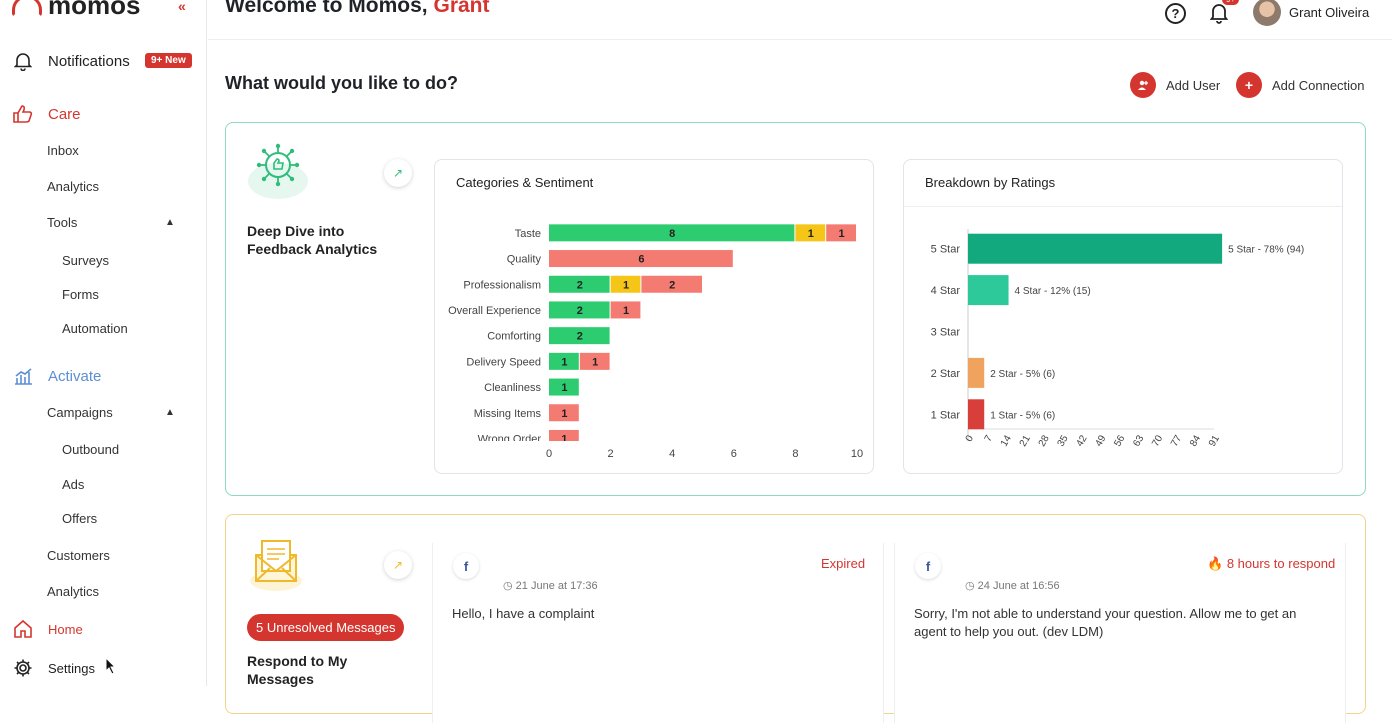 This screenshot has height=723, width=1392. I want to click on category-label: Comforting, so click(514, 337).